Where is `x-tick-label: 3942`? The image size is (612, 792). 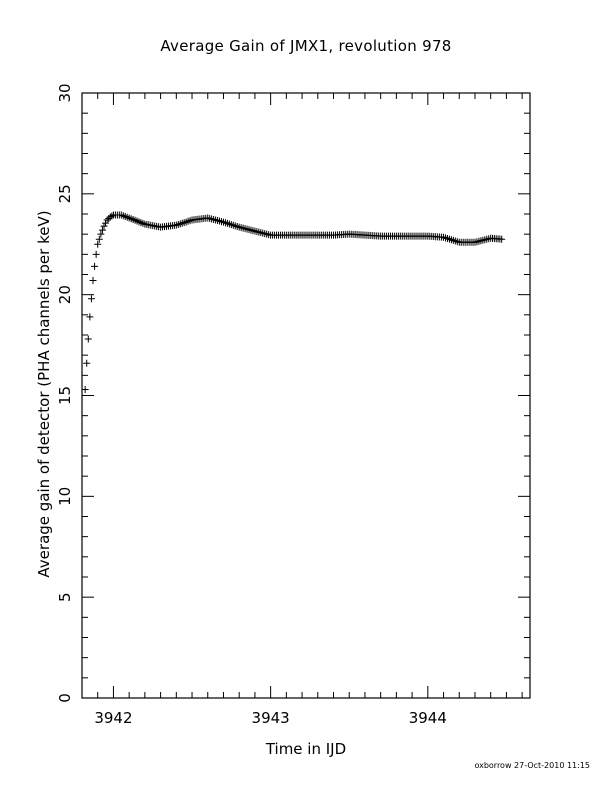
x-tick-label: 3942 is located at coordinates (113, 718).